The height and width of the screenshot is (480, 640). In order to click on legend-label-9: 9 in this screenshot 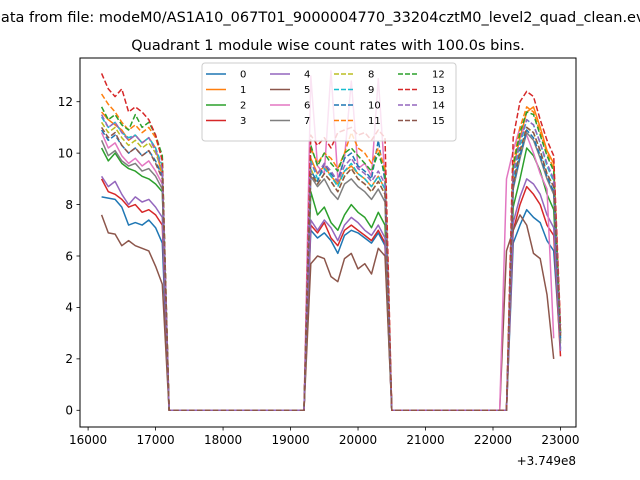, I will do `click(371, 90)`.